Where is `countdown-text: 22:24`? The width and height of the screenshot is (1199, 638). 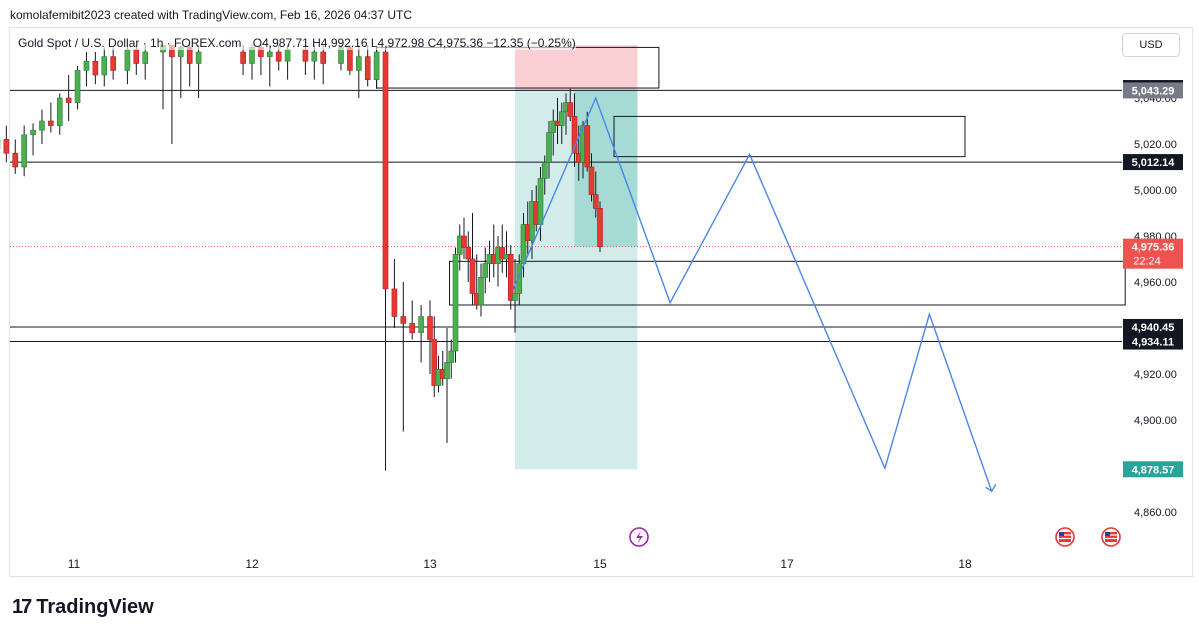 countdown-text: 22:24 is located at coordinates (1147, 262).